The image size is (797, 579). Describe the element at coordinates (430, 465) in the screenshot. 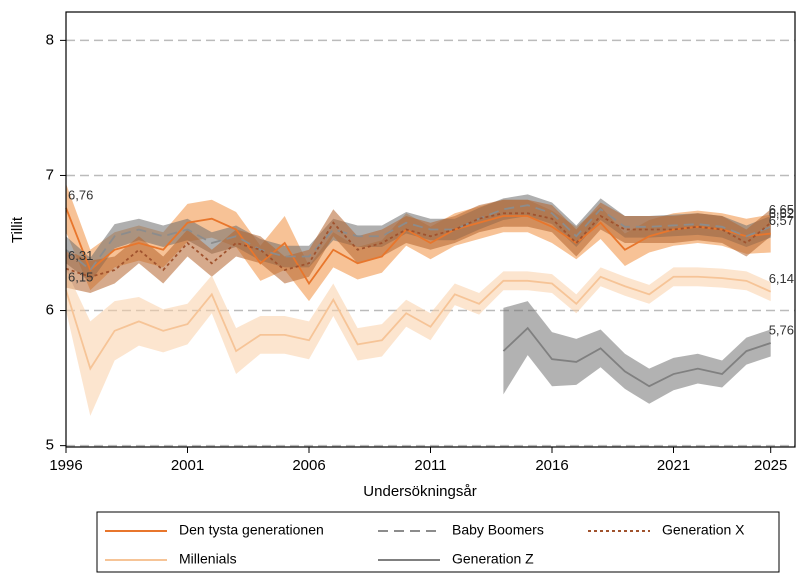

I see `x-tick-label: 2011` at that location.